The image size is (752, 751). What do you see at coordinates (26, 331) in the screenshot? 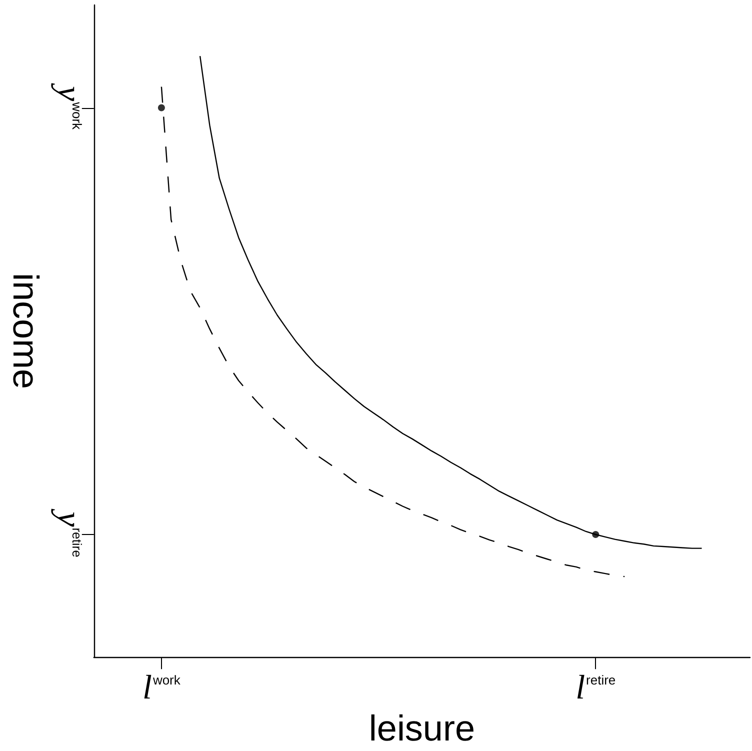
I see `y-axis-title: income` at bounding box center [26, 331].